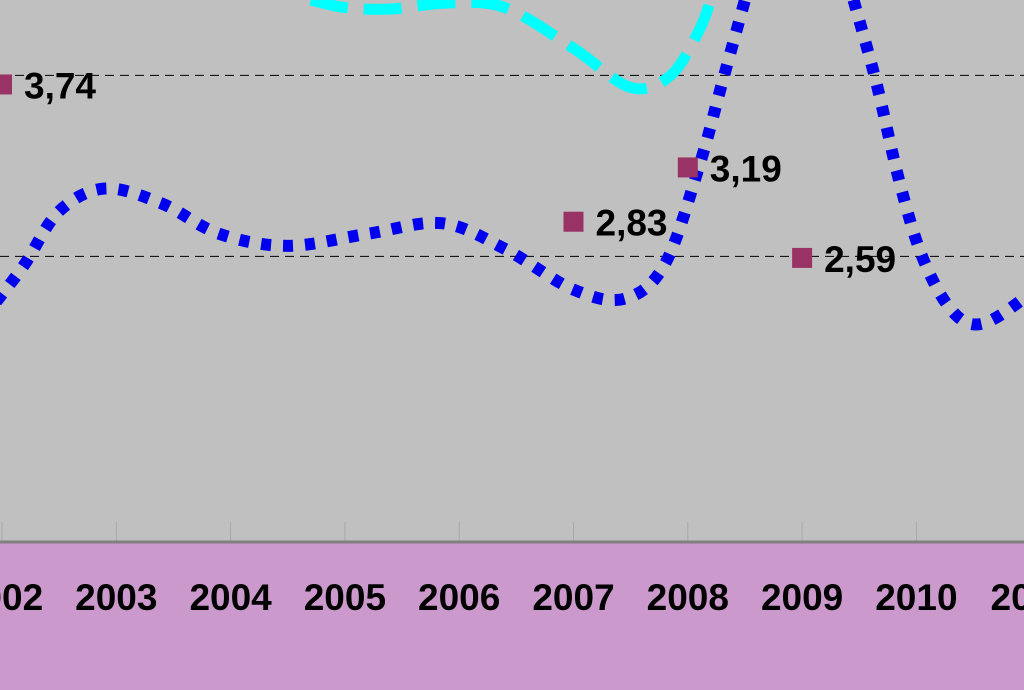  Describe the element at coordinates (116, 597) in the screenshot. I see `x-label-2003: 2003` at that location.